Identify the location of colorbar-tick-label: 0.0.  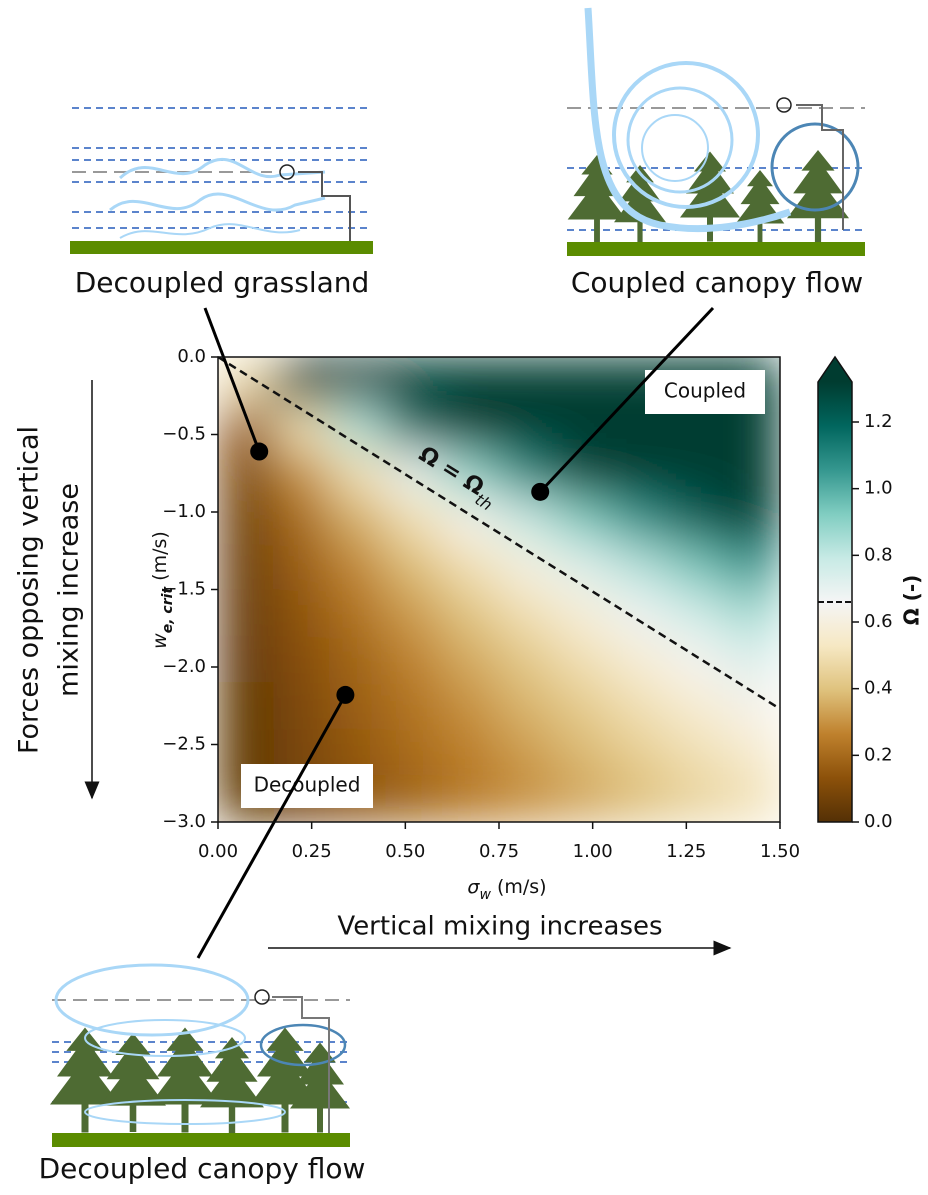
(878, 821).